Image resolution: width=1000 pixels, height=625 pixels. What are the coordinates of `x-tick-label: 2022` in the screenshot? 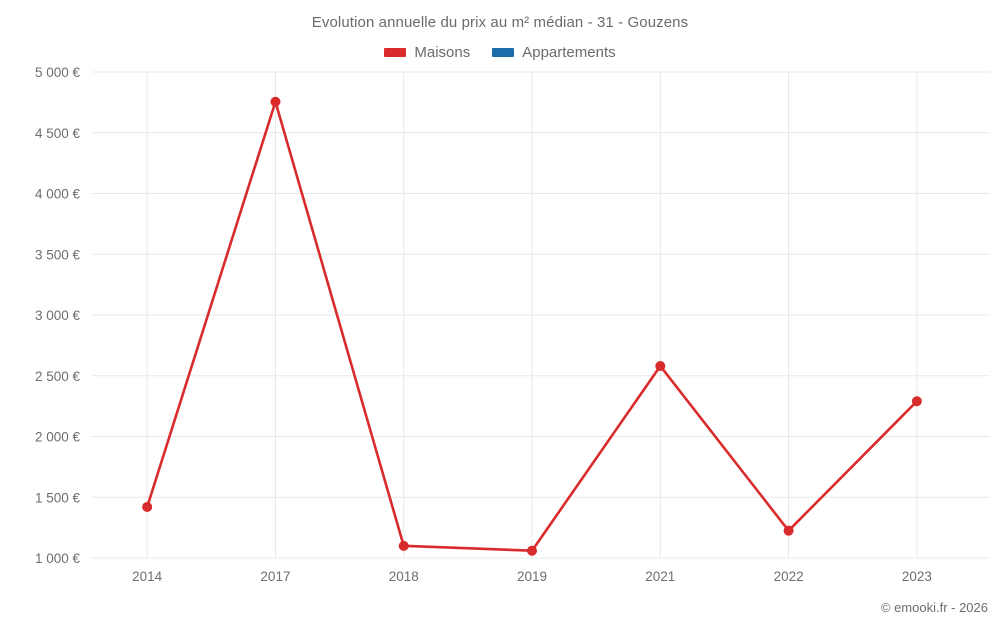 It's located at (789, 576).